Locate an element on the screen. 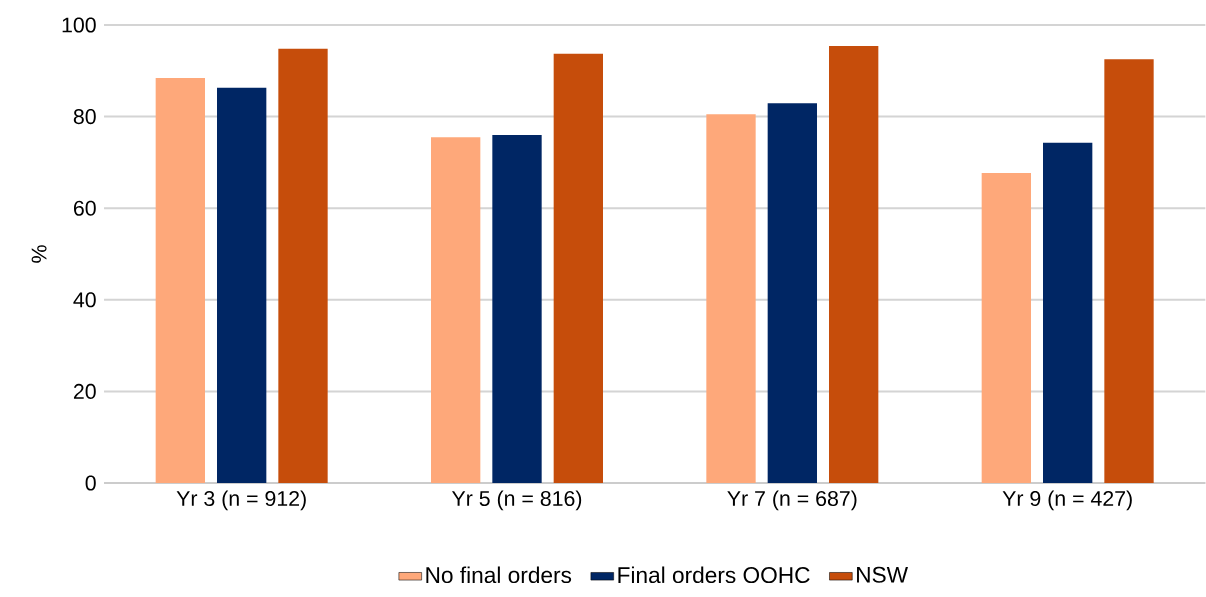  x-tick-label: Yr 3 (n = 912) is located at coordinates (241, 500).